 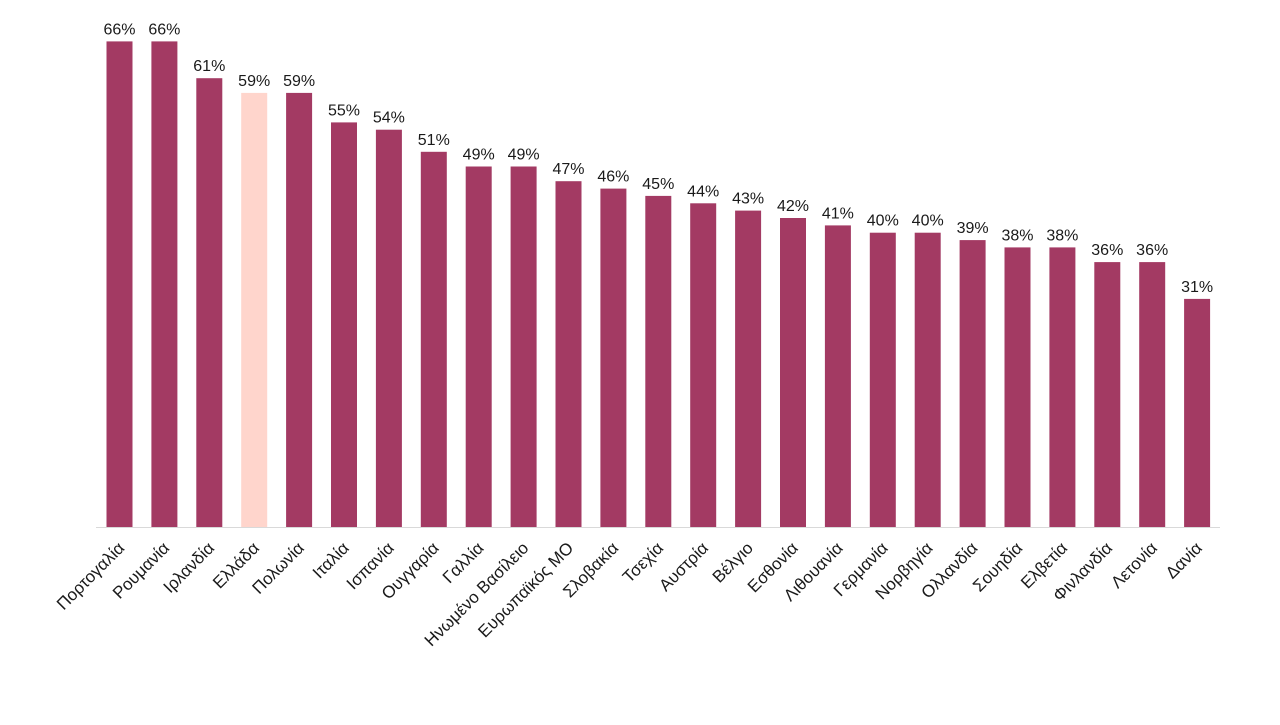 What do you see at coordinates (658, 184) in the screenshot?
I see `value-label-13: 45%` at bounding box center [658, 184].